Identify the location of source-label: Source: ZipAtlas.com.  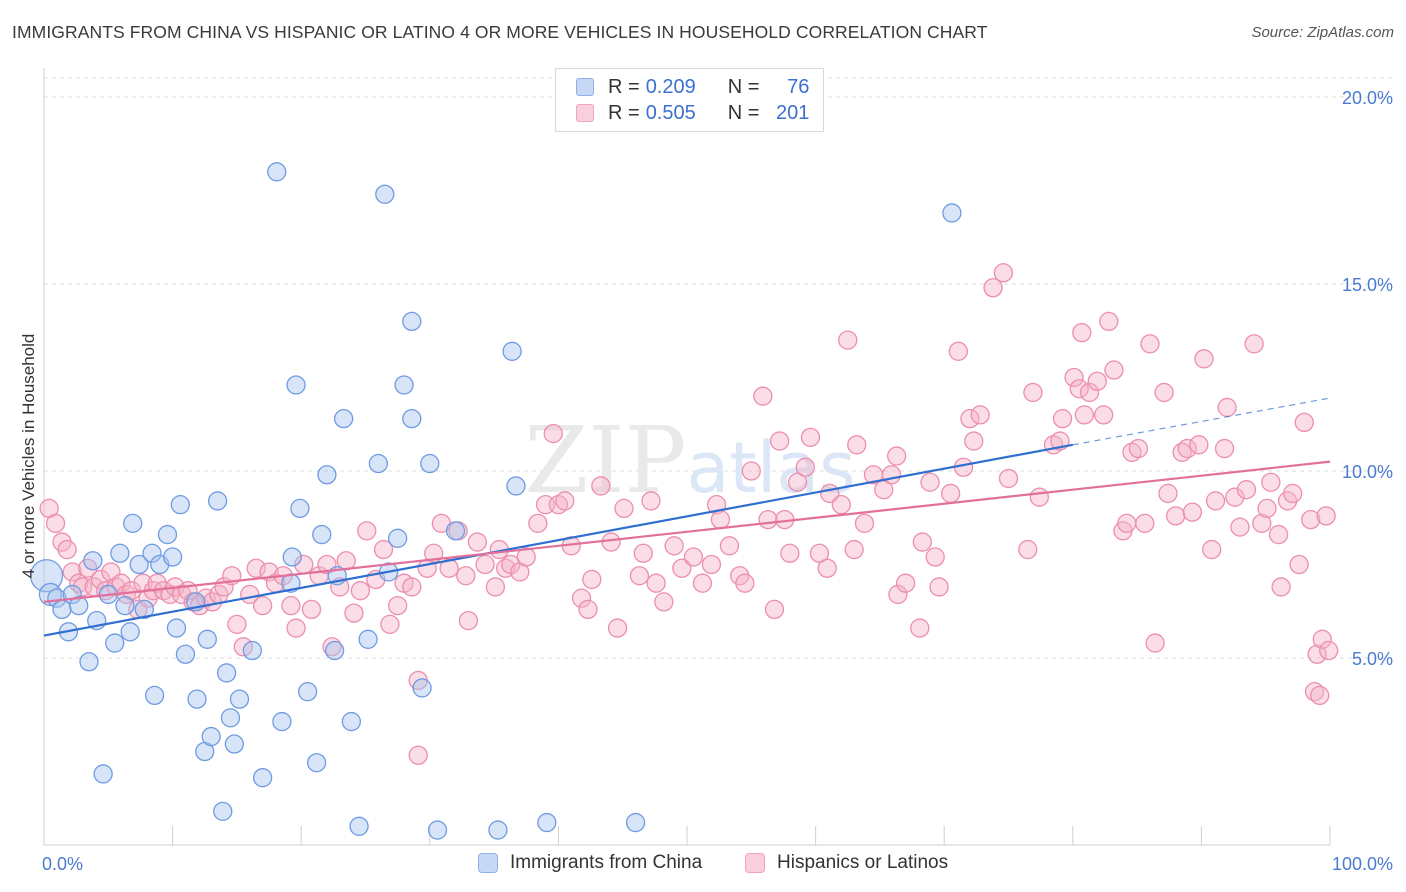
(1322, 32).